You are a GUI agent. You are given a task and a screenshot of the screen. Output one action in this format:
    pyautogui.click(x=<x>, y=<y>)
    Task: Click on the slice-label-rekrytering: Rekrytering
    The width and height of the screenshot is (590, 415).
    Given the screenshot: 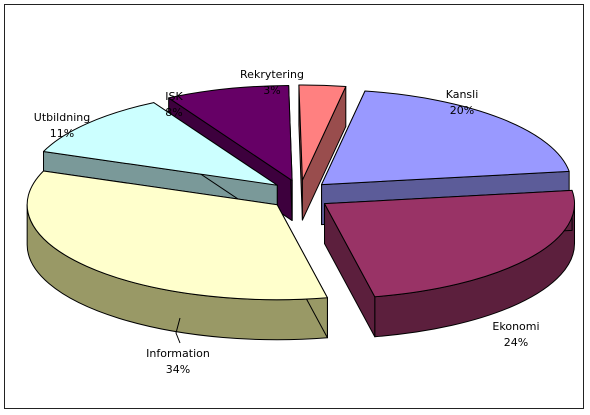 What is the action you would take?
    pyautogui.click(x=272, y=74)
    